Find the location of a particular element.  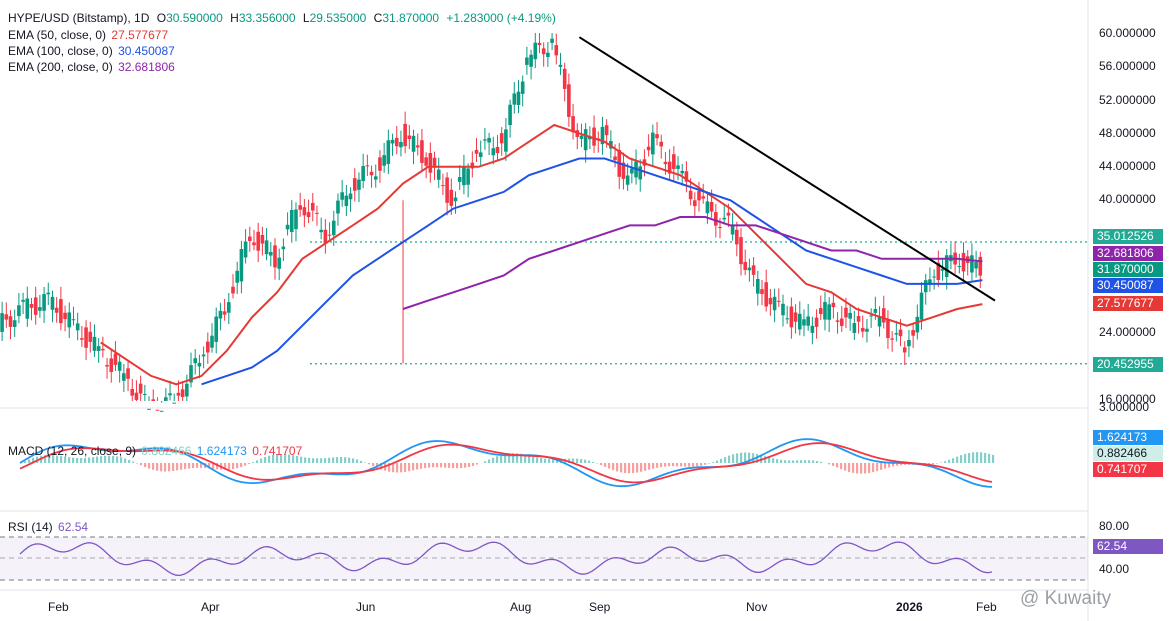

ema100-legend: EMA (100, close, 0) 30.450087 is located at coordinates (91, 51).